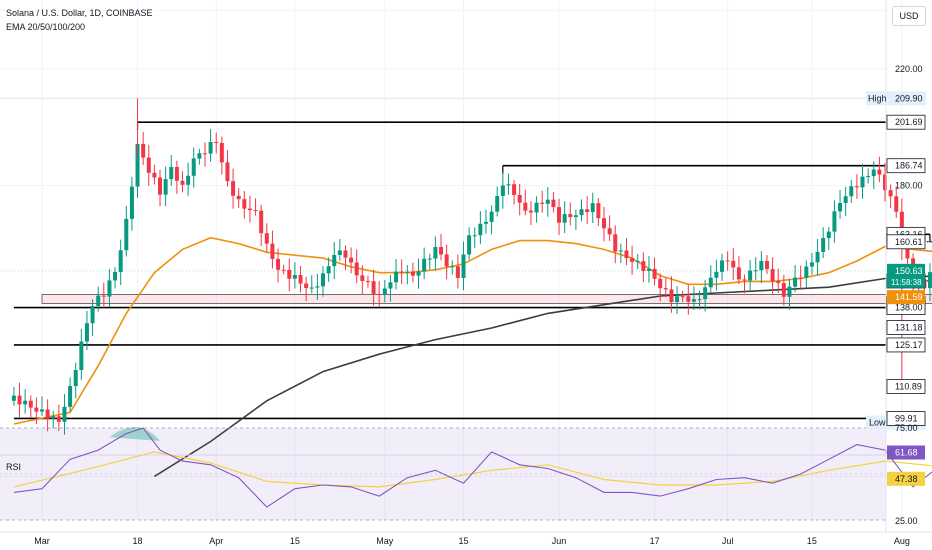 The width and height of the screenshot is (932, 550). I want to click on time-tick-label: May, so click(385, 541).